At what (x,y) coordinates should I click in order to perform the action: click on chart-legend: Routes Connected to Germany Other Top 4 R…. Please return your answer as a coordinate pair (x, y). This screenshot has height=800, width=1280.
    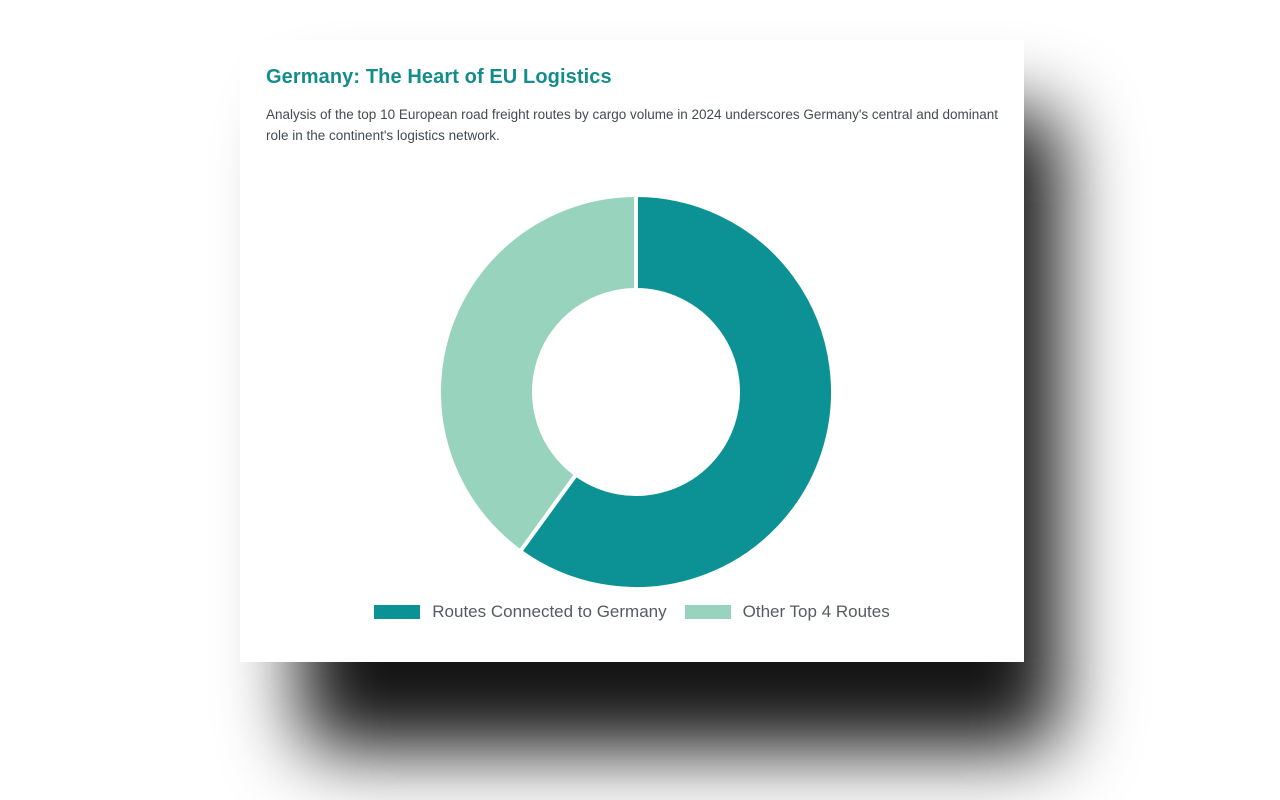
    Looking at the image, I should click on (632, 612).